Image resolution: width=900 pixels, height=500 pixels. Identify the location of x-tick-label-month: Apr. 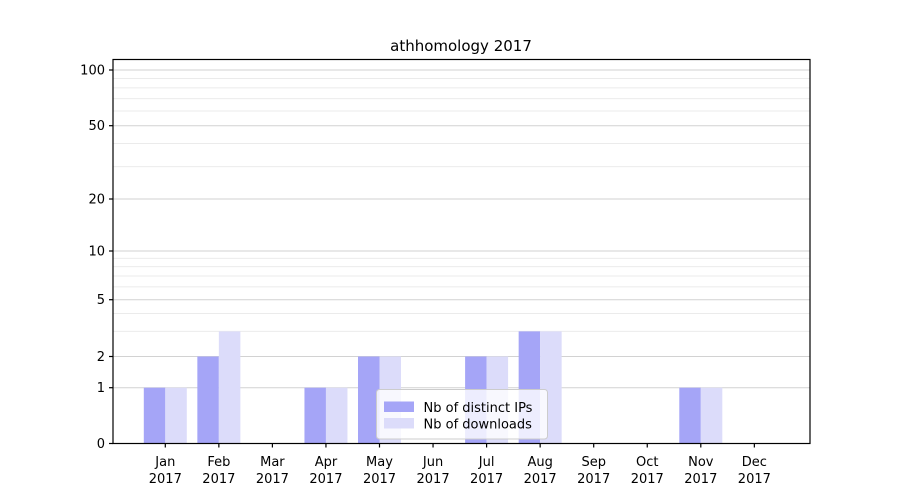
(326, 462).